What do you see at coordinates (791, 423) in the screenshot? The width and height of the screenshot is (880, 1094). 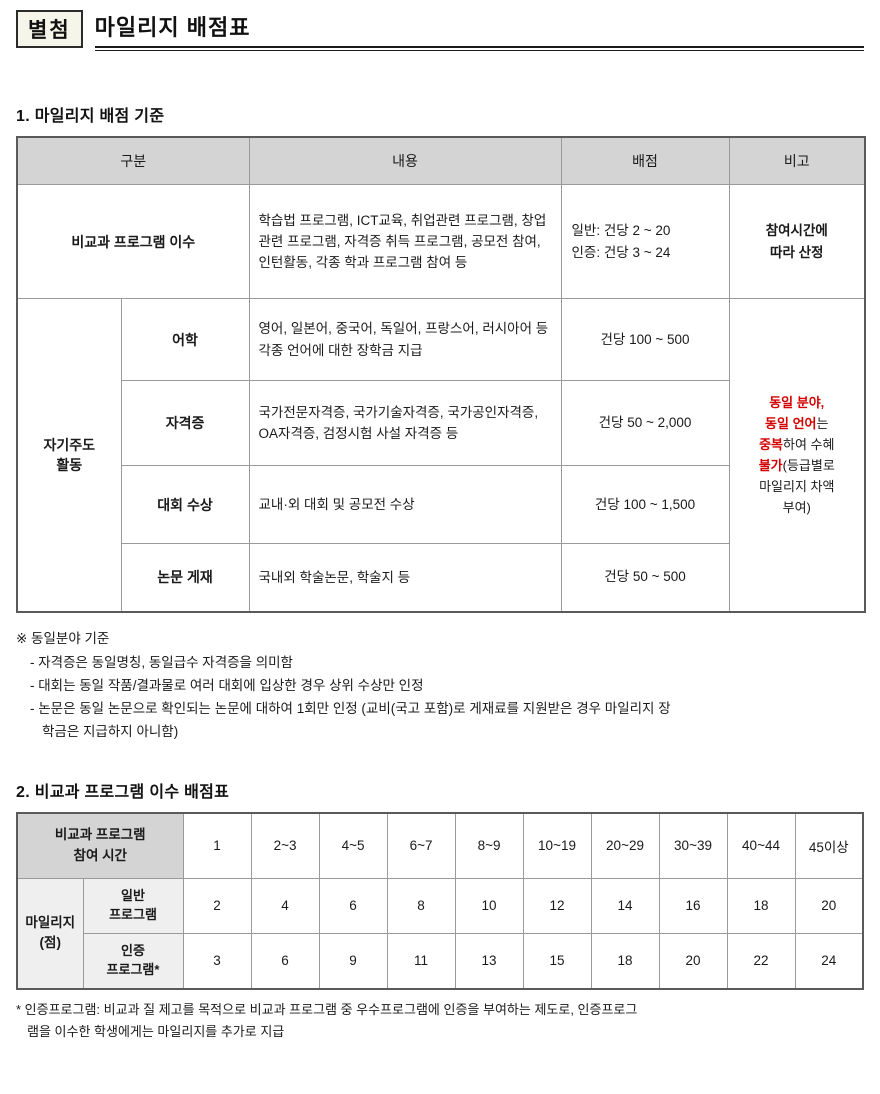 I see `remark-emphasis-2: 동일 언어` at bounding box center [791, 423].